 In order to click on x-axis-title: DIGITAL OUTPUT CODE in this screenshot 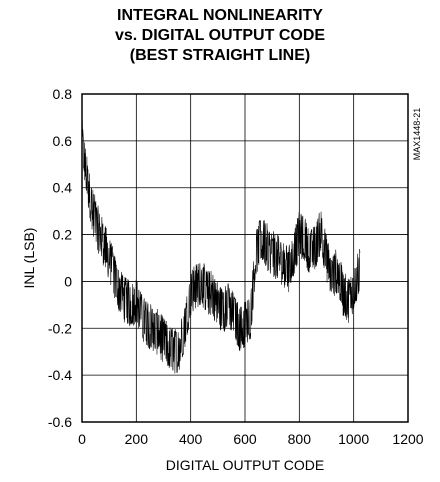, I will do `click(245, 465)`.